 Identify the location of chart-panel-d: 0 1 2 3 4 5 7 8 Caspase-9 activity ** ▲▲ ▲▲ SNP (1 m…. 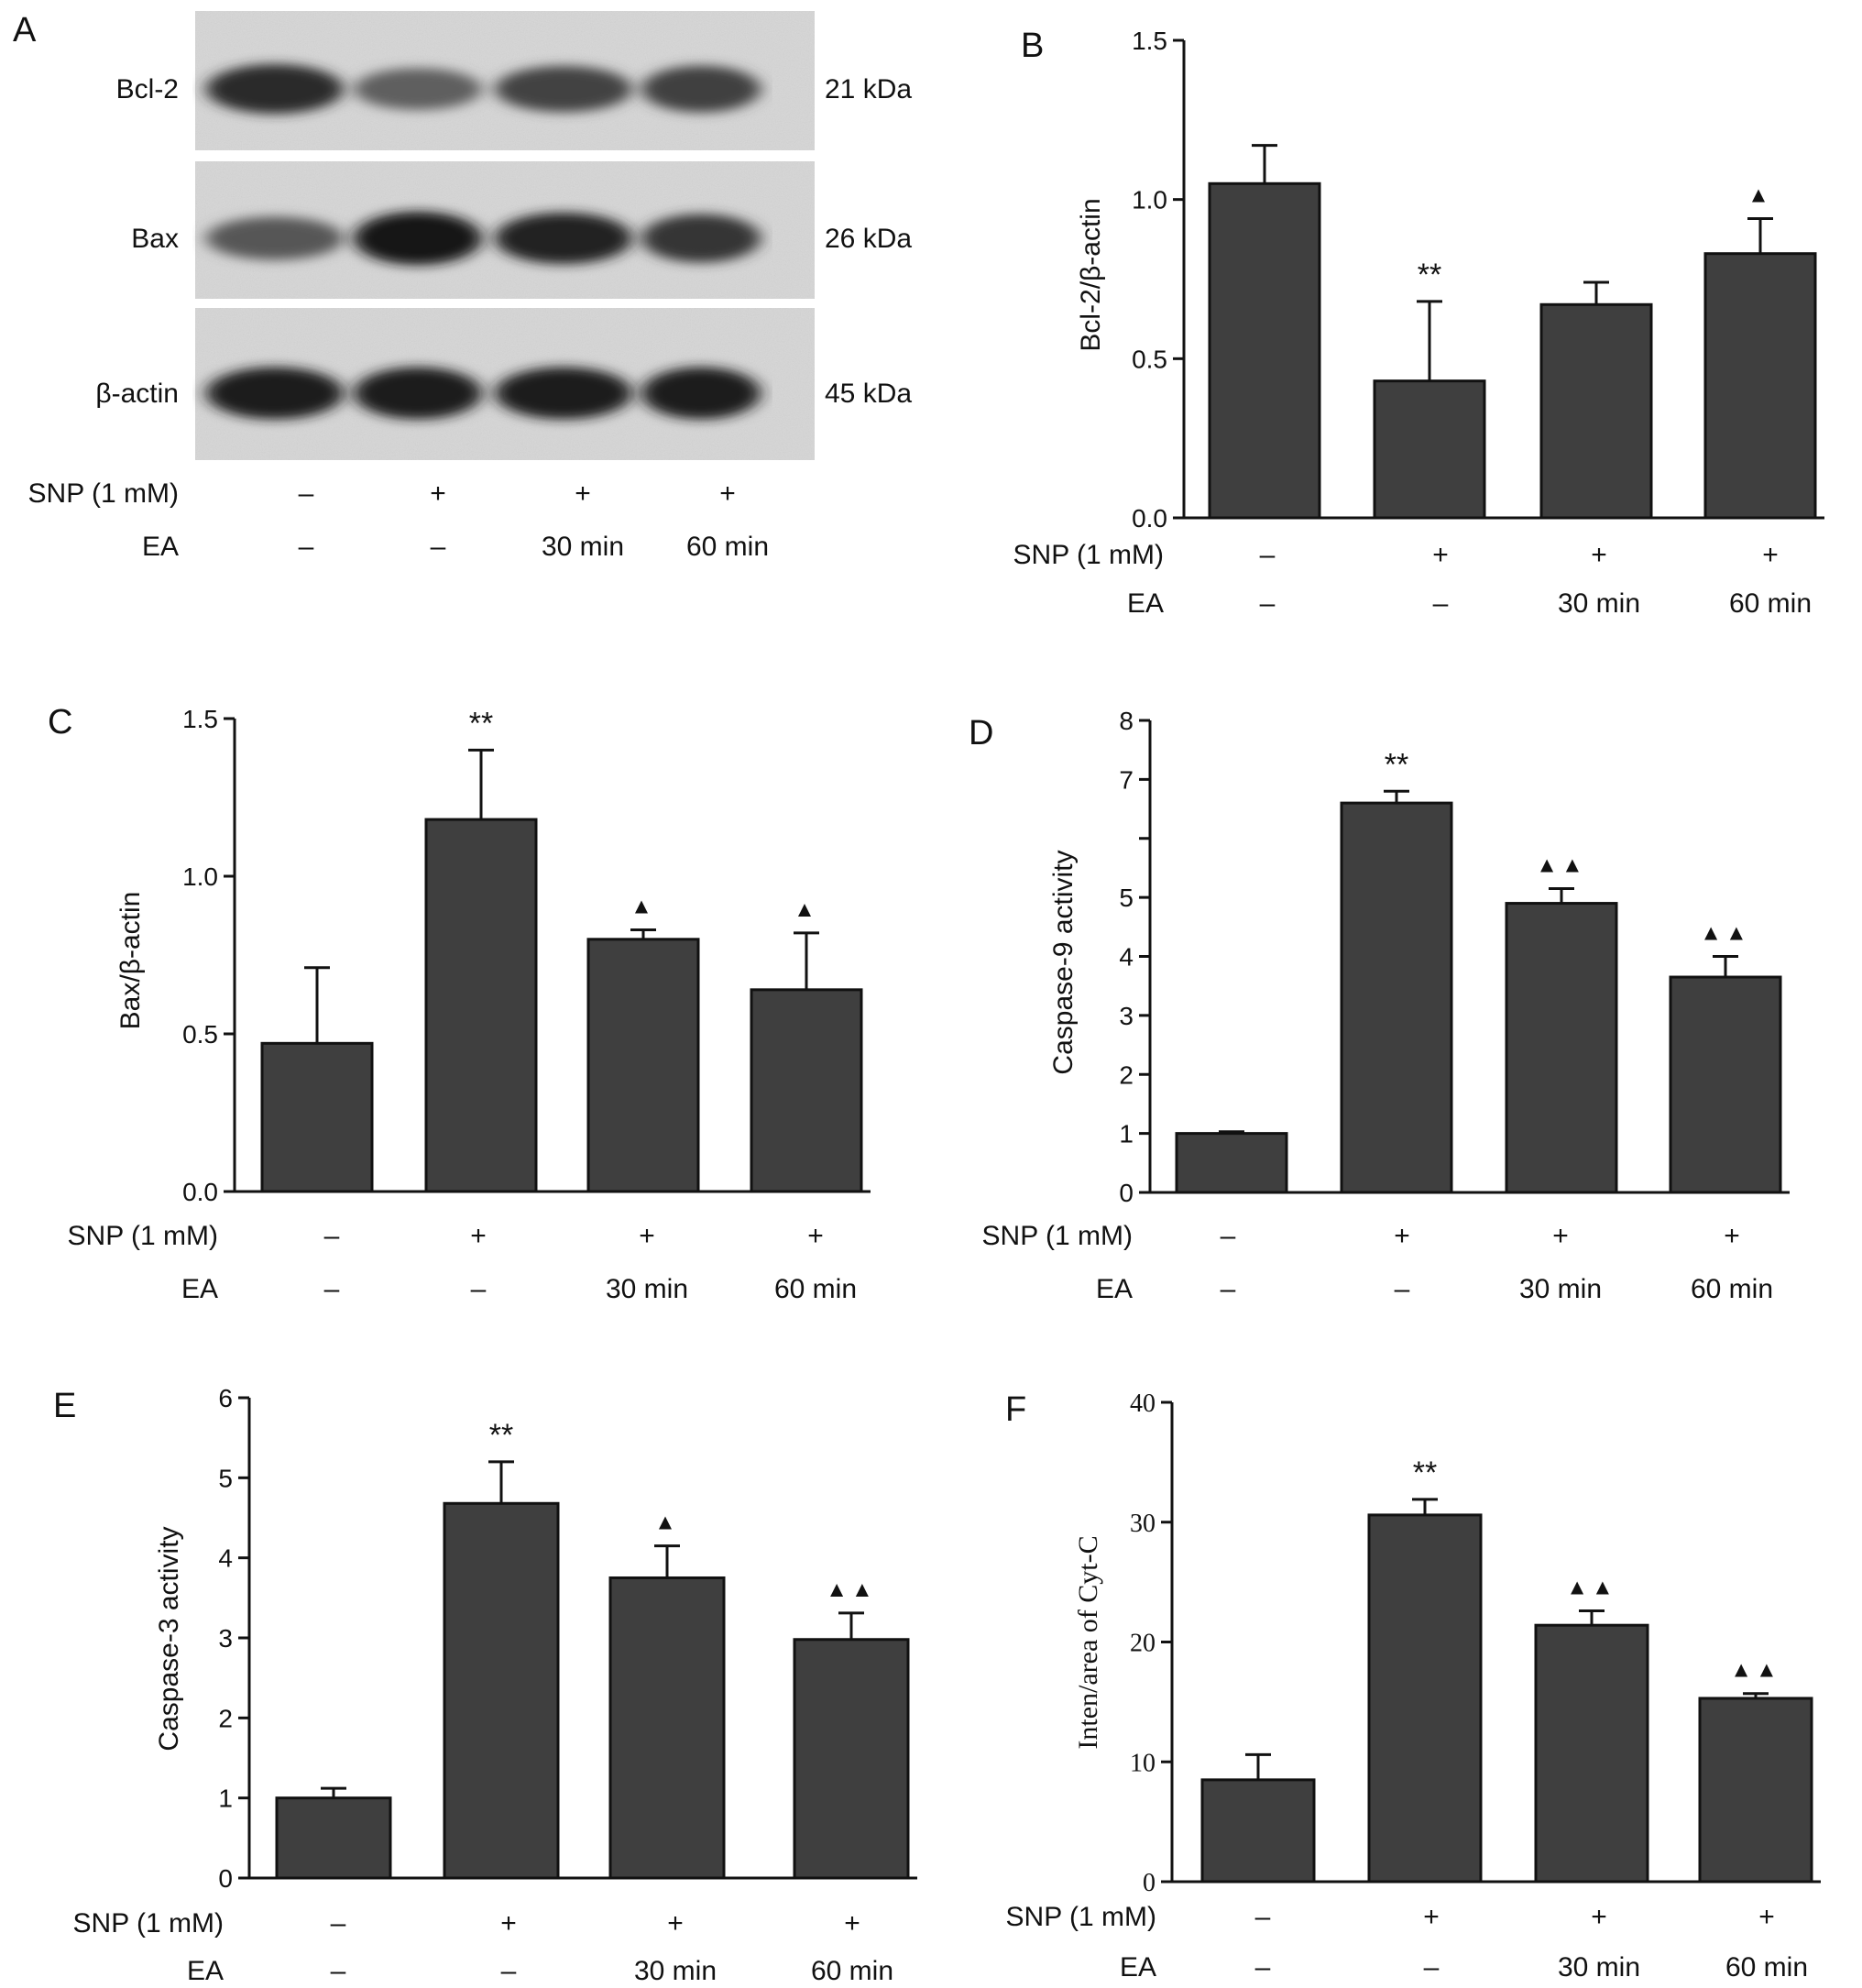
(1386, 1005).